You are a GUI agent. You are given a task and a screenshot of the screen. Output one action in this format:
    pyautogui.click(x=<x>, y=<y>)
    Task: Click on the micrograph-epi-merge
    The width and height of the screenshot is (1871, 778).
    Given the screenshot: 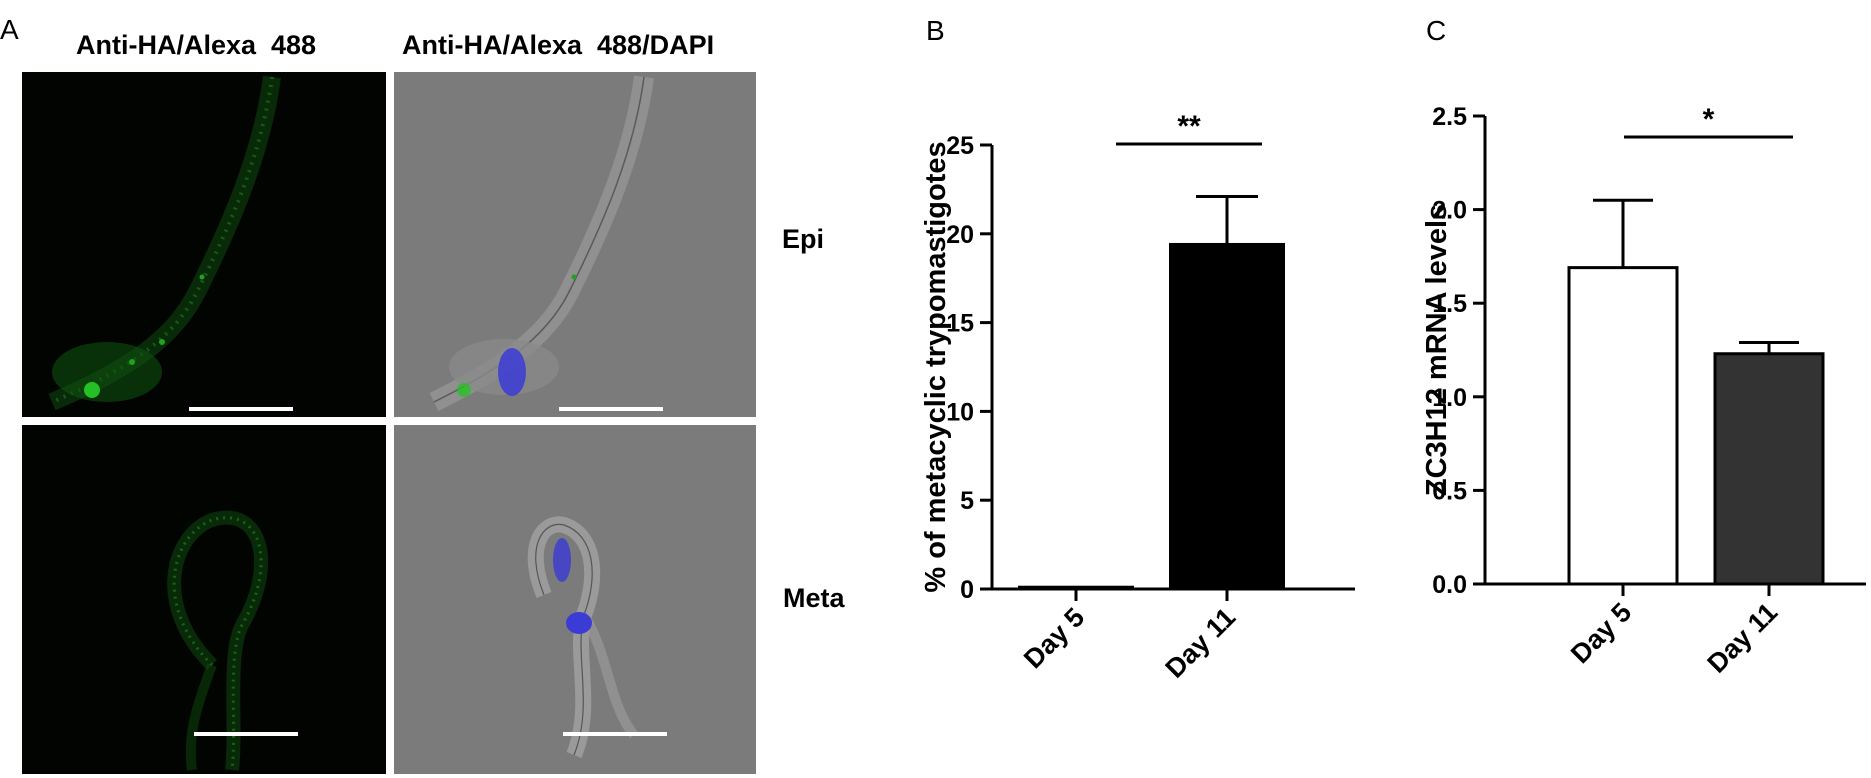 What is the action you would take?
    pyautogui.click(x=575, y=244)
    